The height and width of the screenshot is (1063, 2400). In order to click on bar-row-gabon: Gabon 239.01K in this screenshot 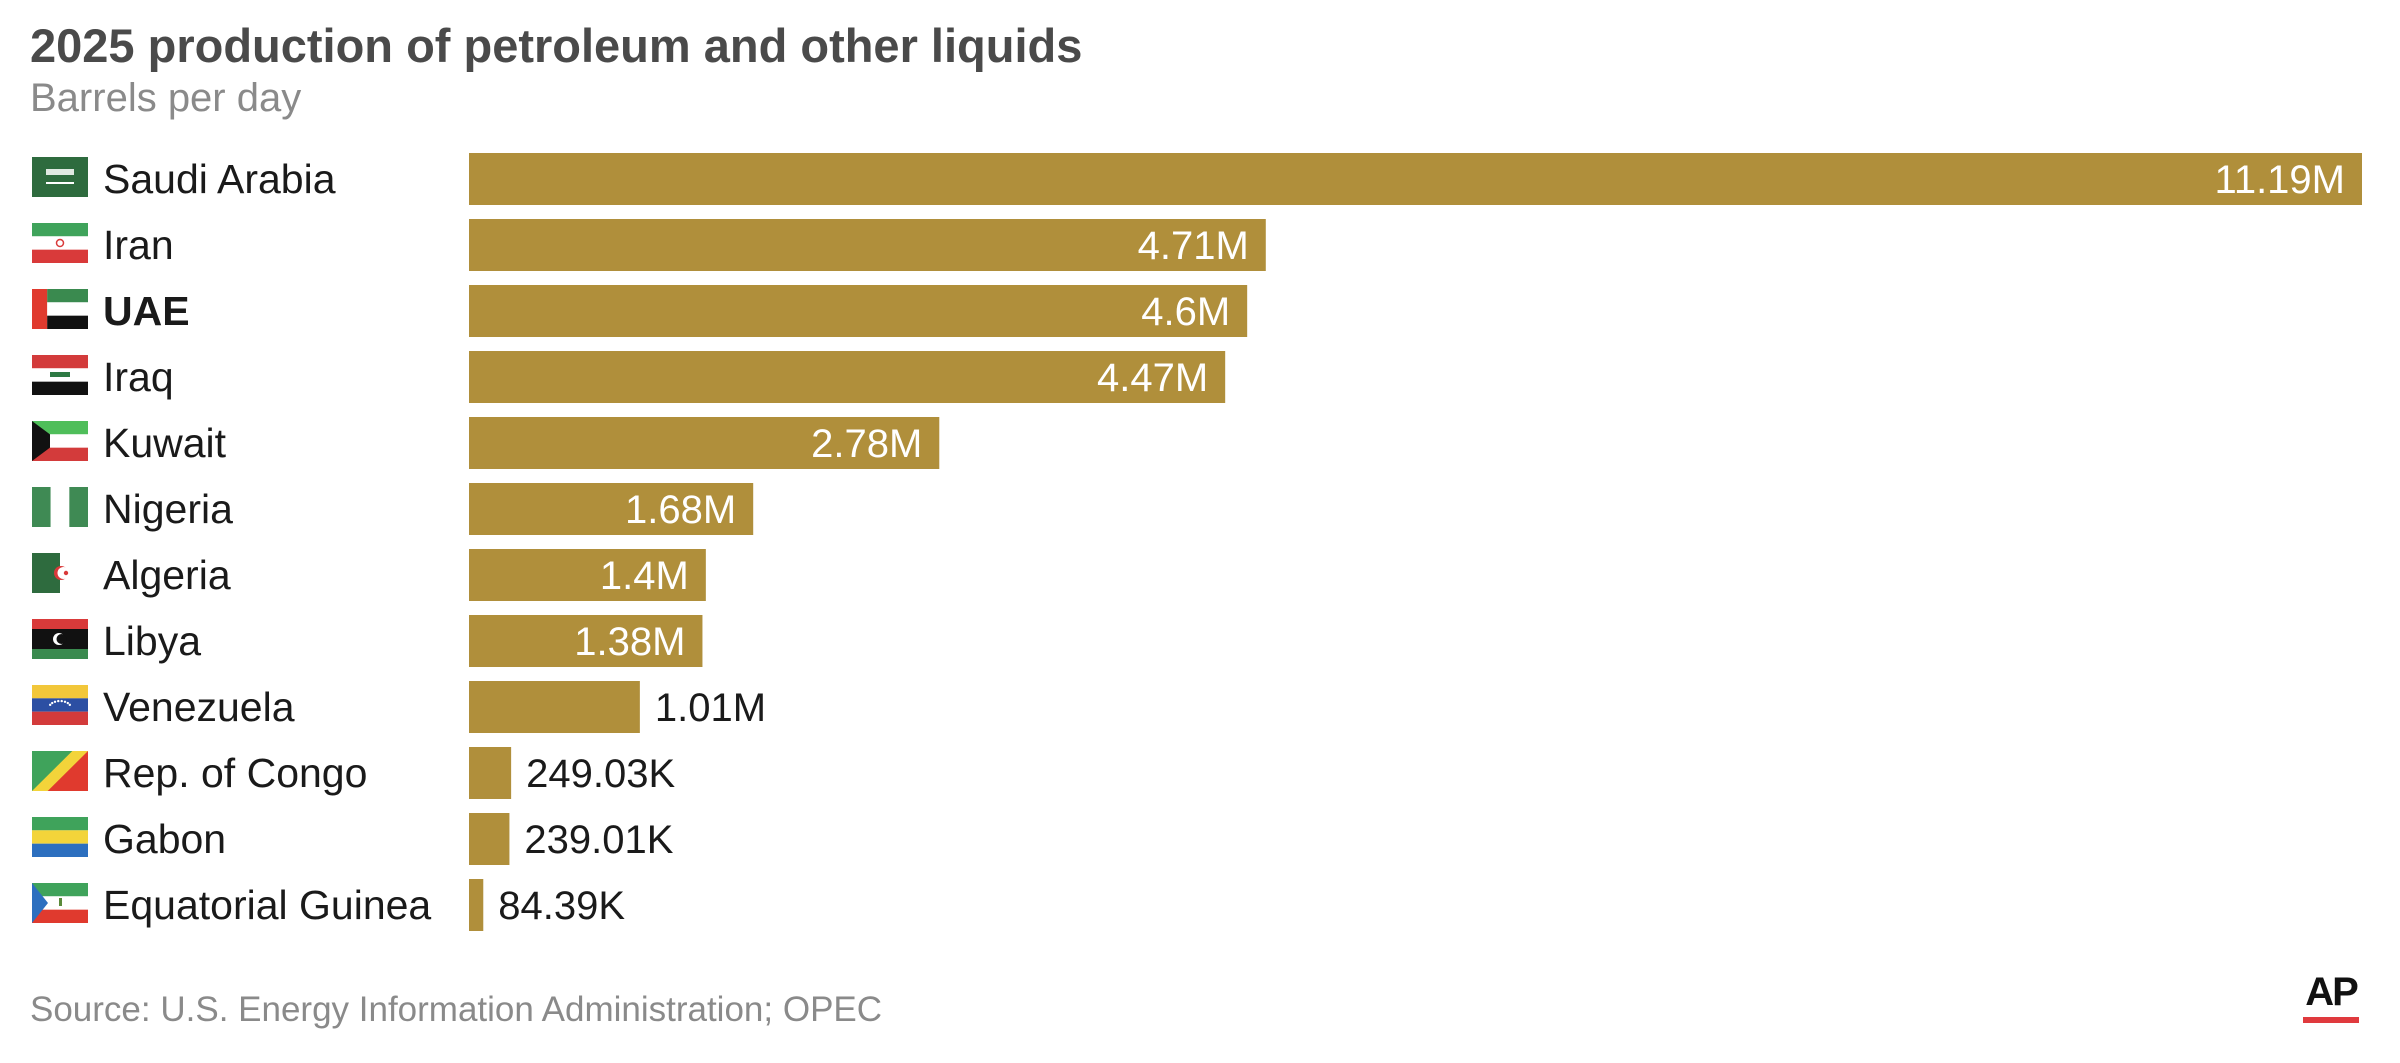, I will do `click(353, 839)`.